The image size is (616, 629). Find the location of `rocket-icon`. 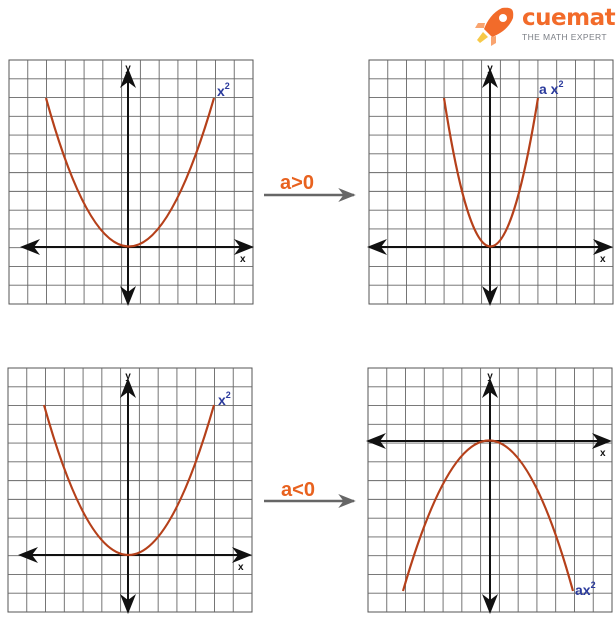

rocket-icon is located at coordinates (494, 26).